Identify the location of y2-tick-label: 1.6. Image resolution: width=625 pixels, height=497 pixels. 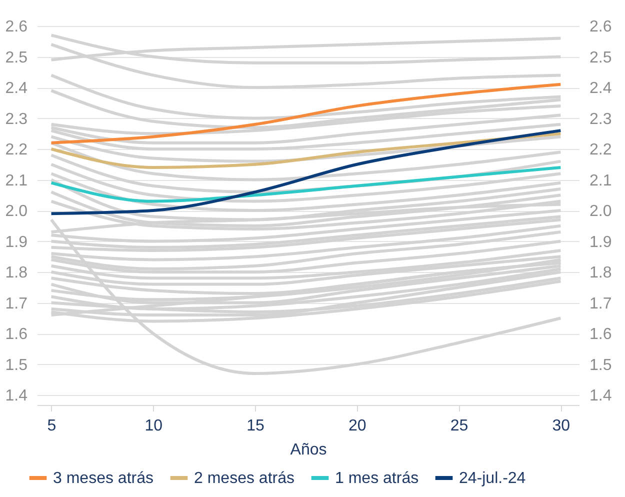
(601, 334).